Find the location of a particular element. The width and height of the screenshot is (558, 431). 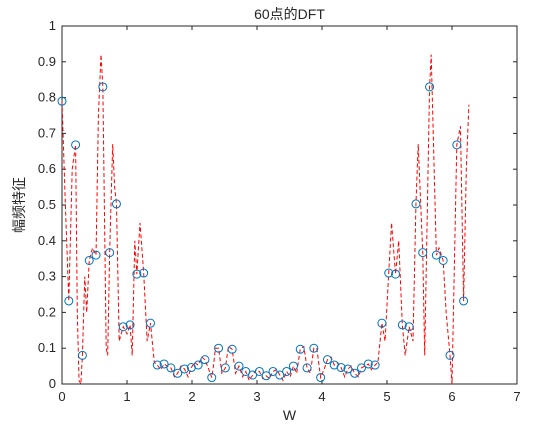

x-tick-label: 4 is located at coordinates (321, 396).